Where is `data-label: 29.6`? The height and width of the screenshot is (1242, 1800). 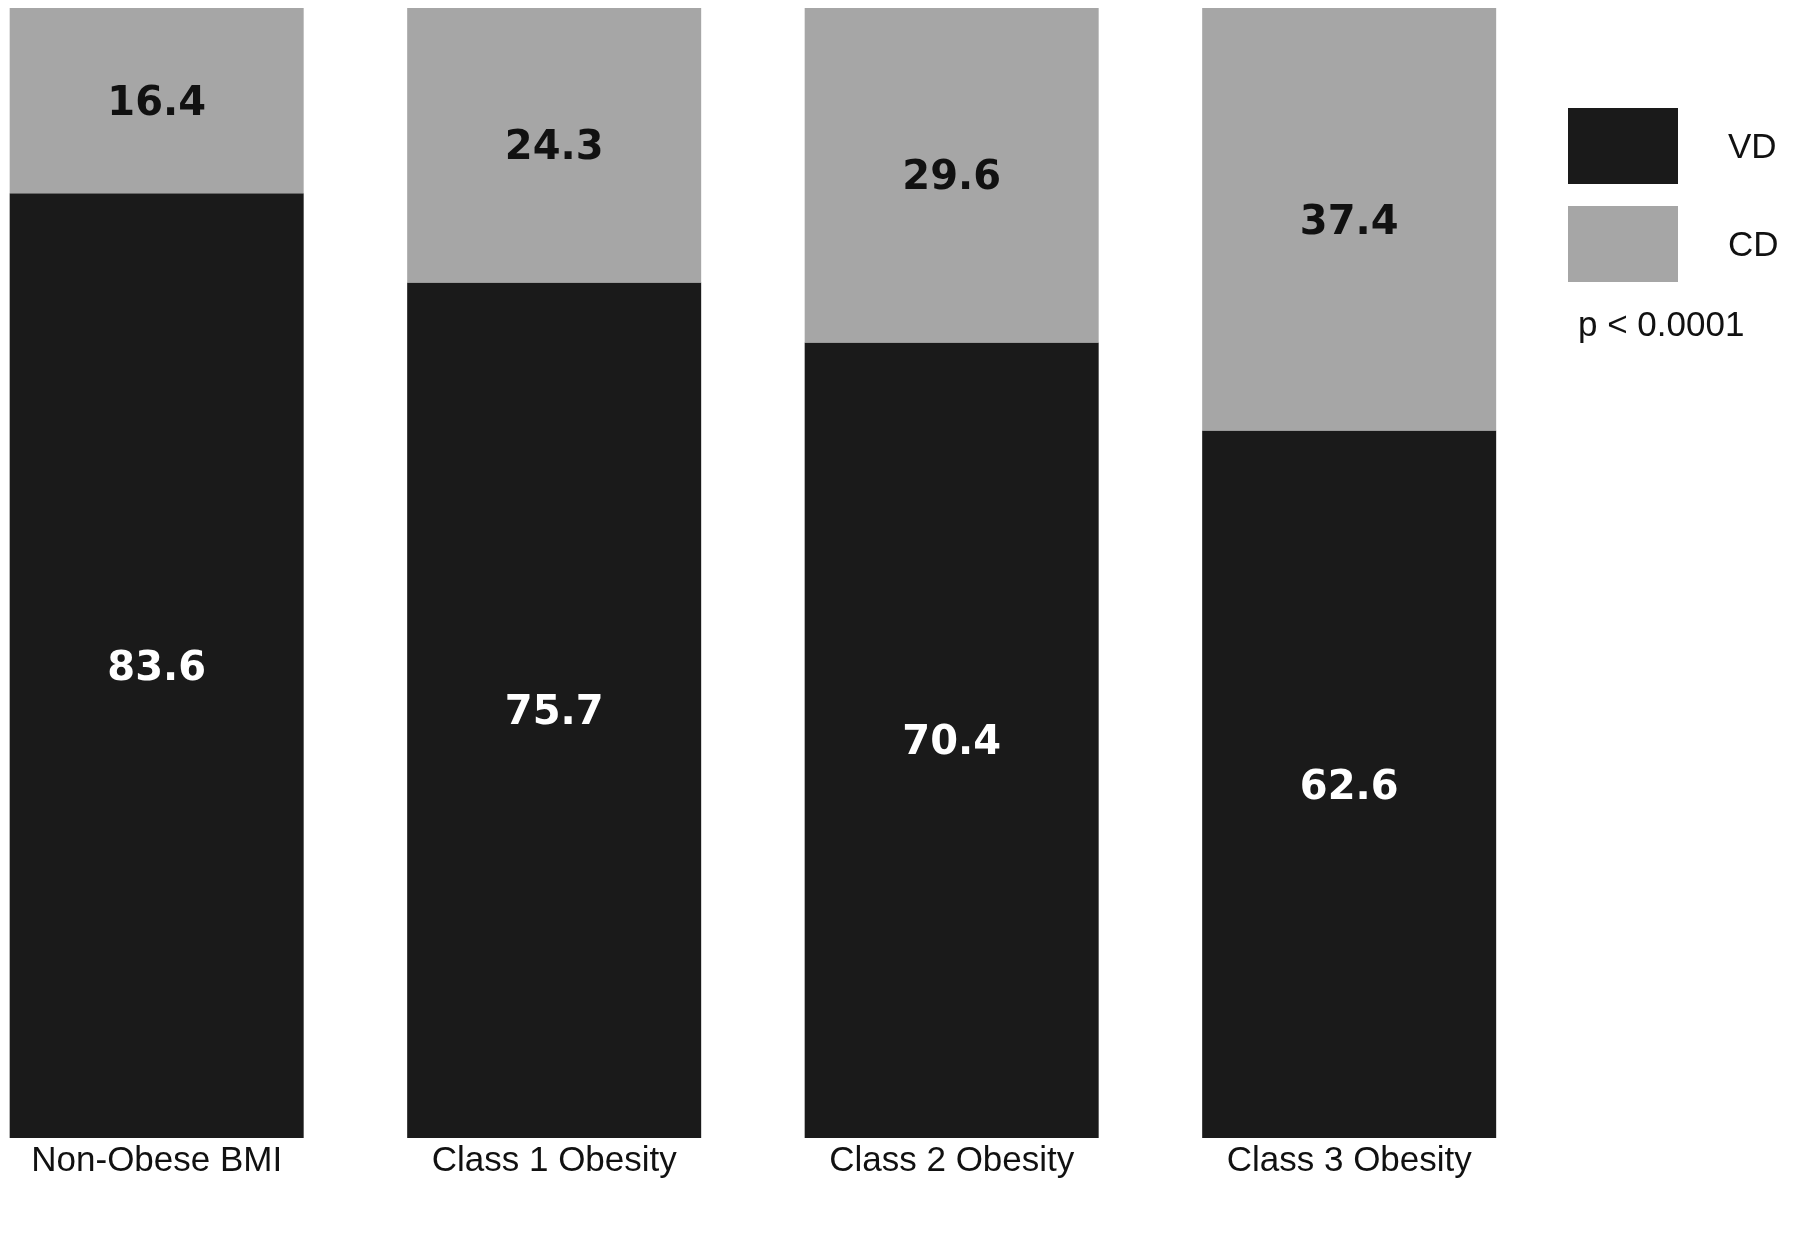
data-label: 29.6 is located at coordinates (952, 175).